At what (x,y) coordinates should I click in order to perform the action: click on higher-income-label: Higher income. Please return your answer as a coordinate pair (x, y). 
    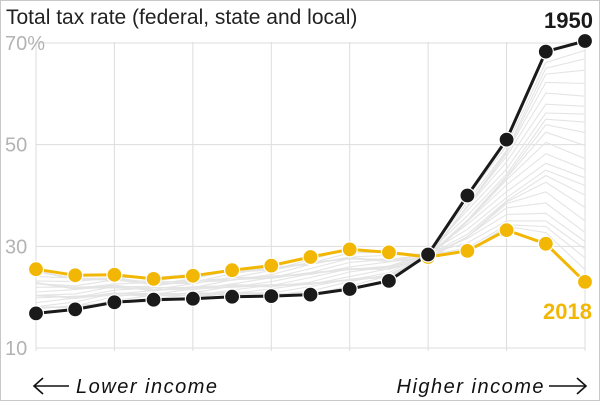
    Looking at the image, I should click on (471, 387).